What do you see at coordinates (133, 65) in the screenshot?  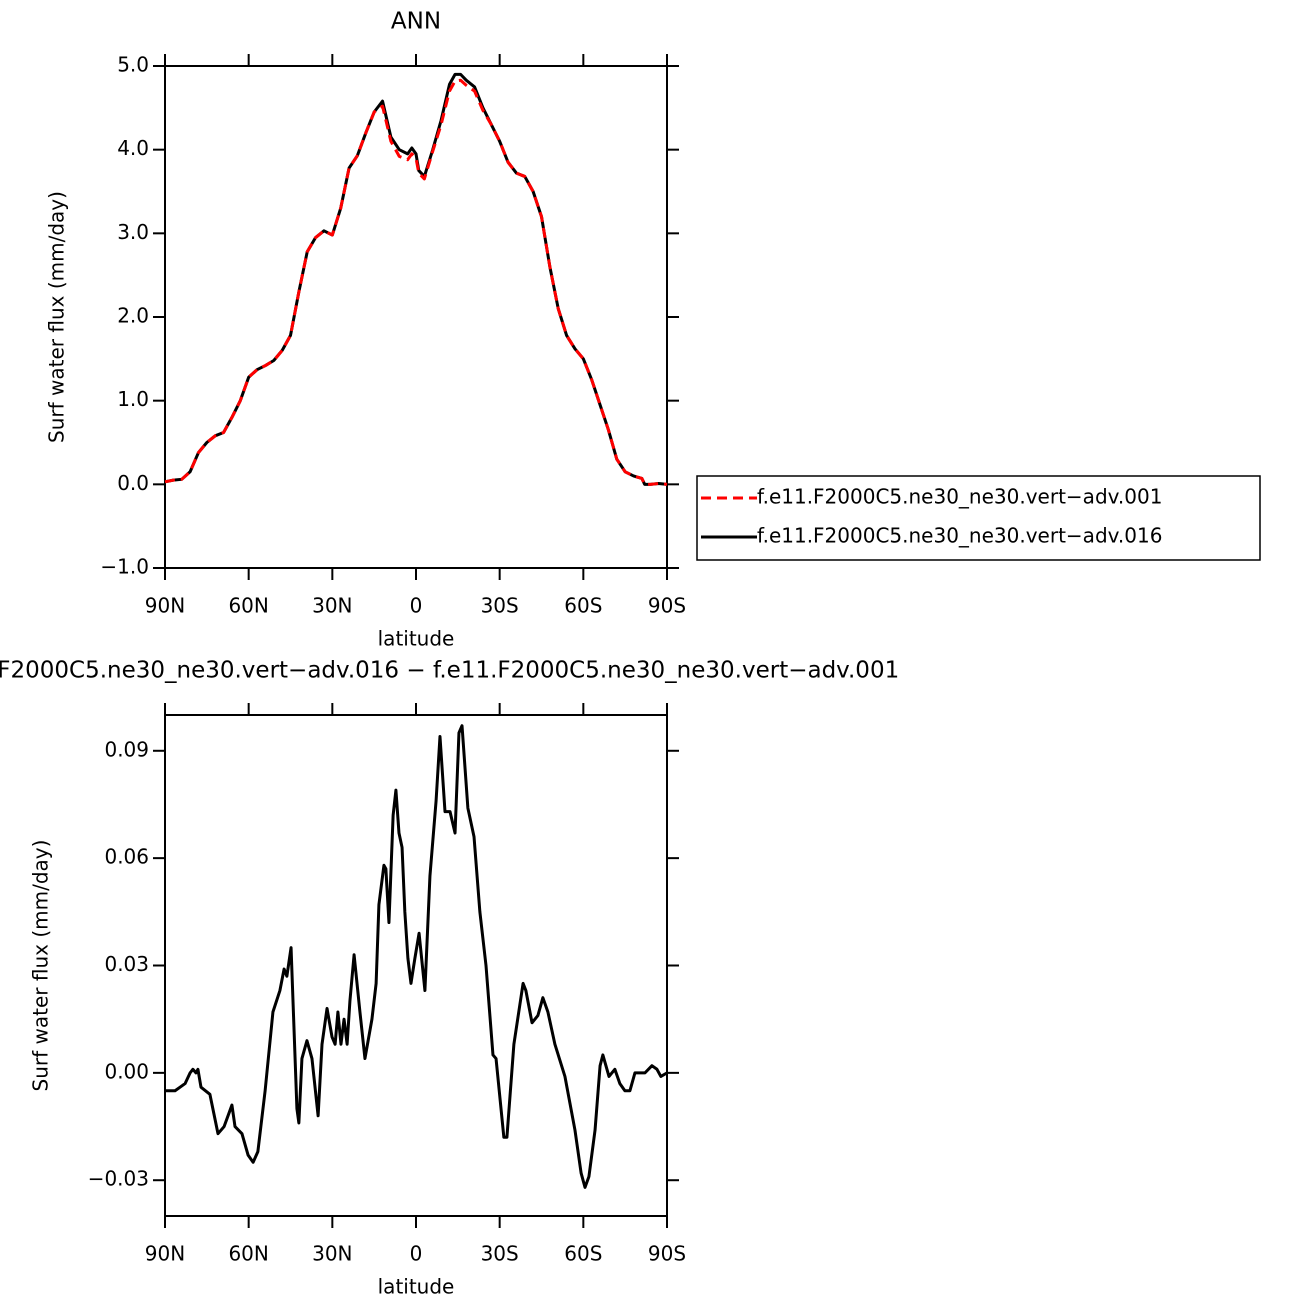 I see `y-tick-label: 5.0` at bounding box center [133, 65].